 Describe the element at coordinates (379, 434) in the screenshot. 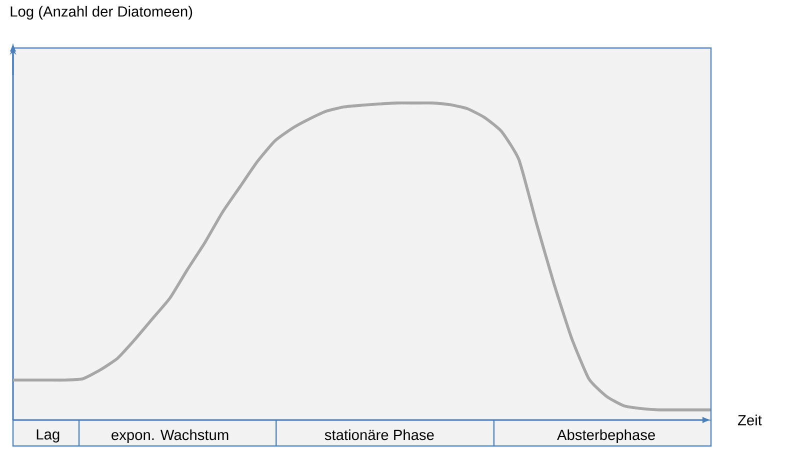

I see `x-tick-label: stationäre Phase` at that location.